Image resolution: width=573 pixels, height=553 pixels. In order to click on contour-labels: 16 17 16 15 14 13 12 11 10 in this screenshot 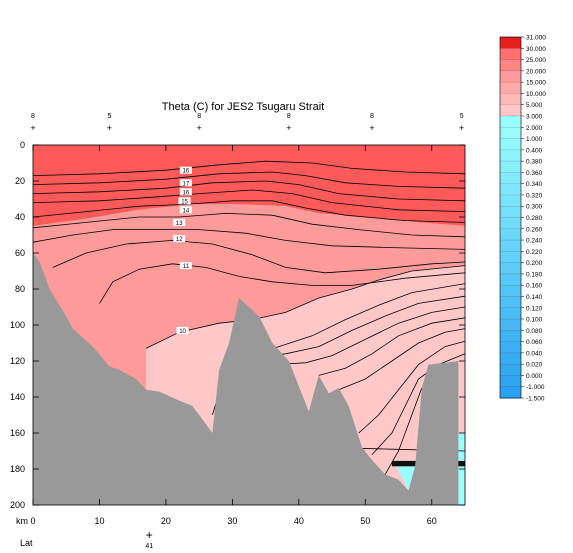, I will do `click(182, 250)`.